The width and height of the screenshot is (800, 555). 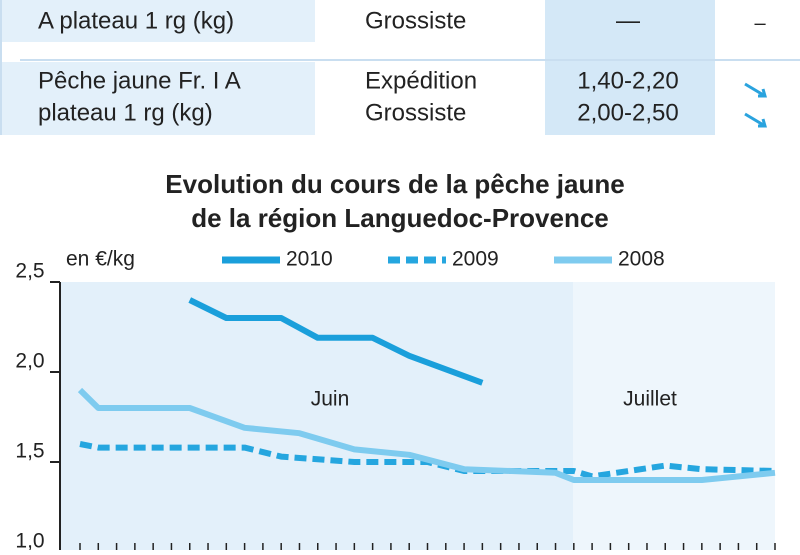 I want to click on chart-title: Evolution du cours de la pêche jaune, so click(x=394, y=184).